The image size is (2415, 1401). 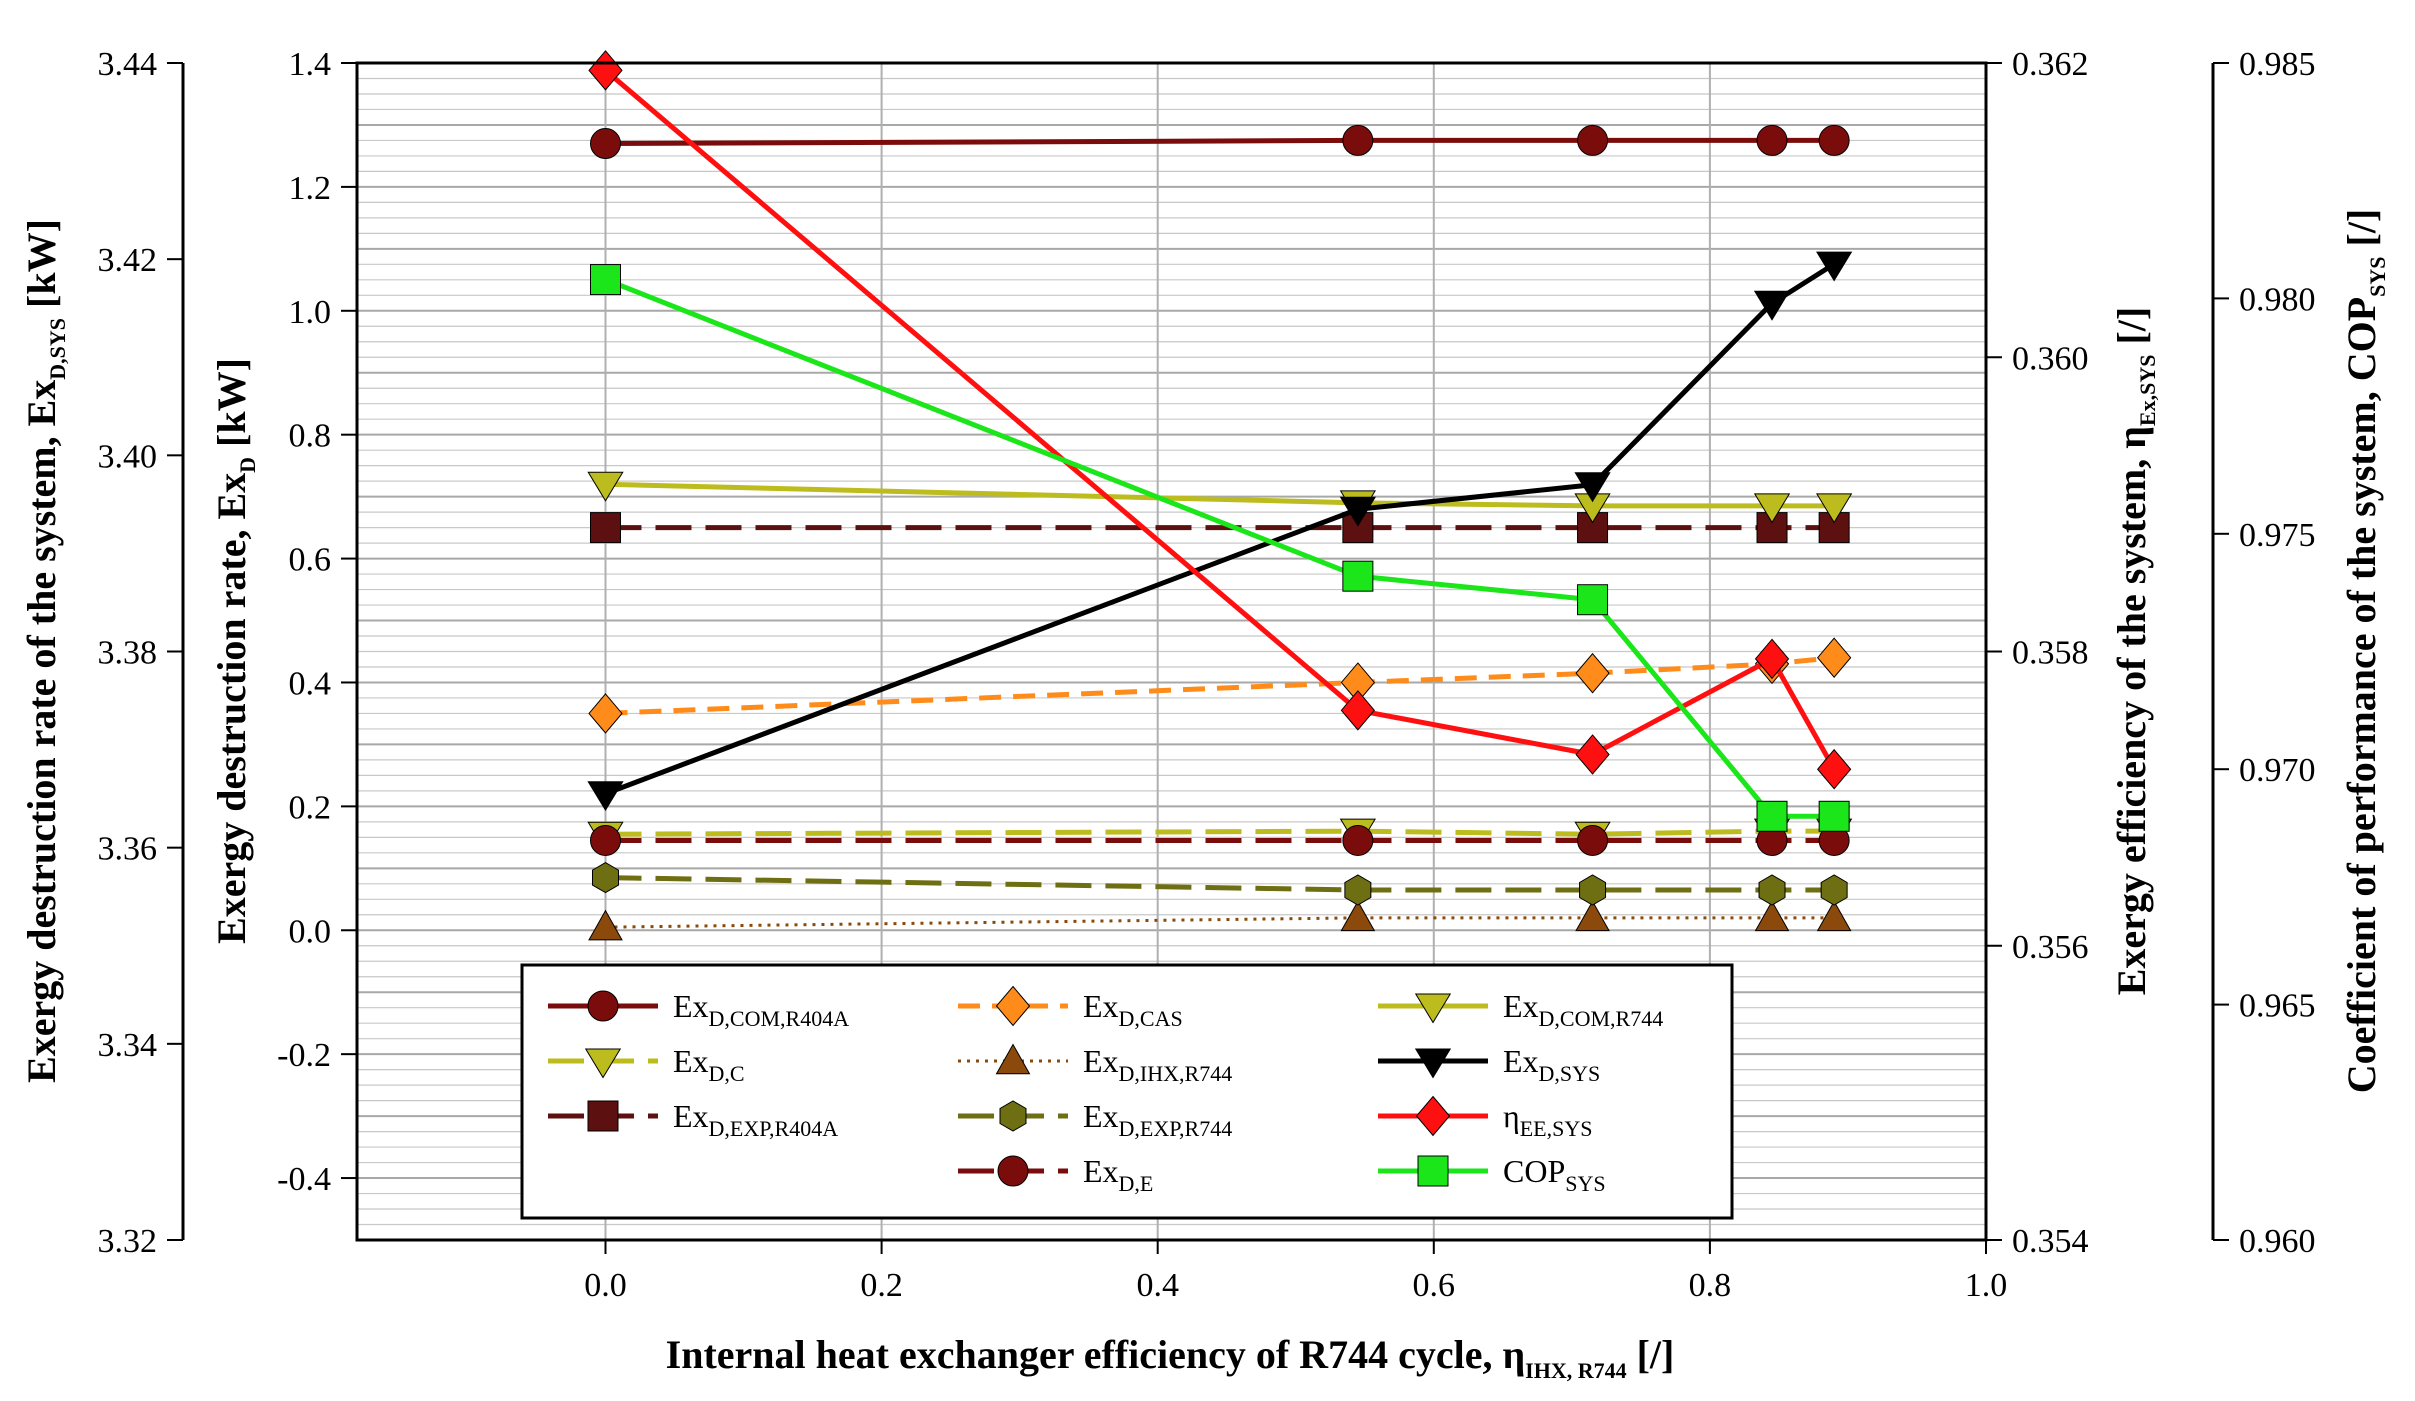 I want to click on legend-box, so click(x=1127, y=1091).